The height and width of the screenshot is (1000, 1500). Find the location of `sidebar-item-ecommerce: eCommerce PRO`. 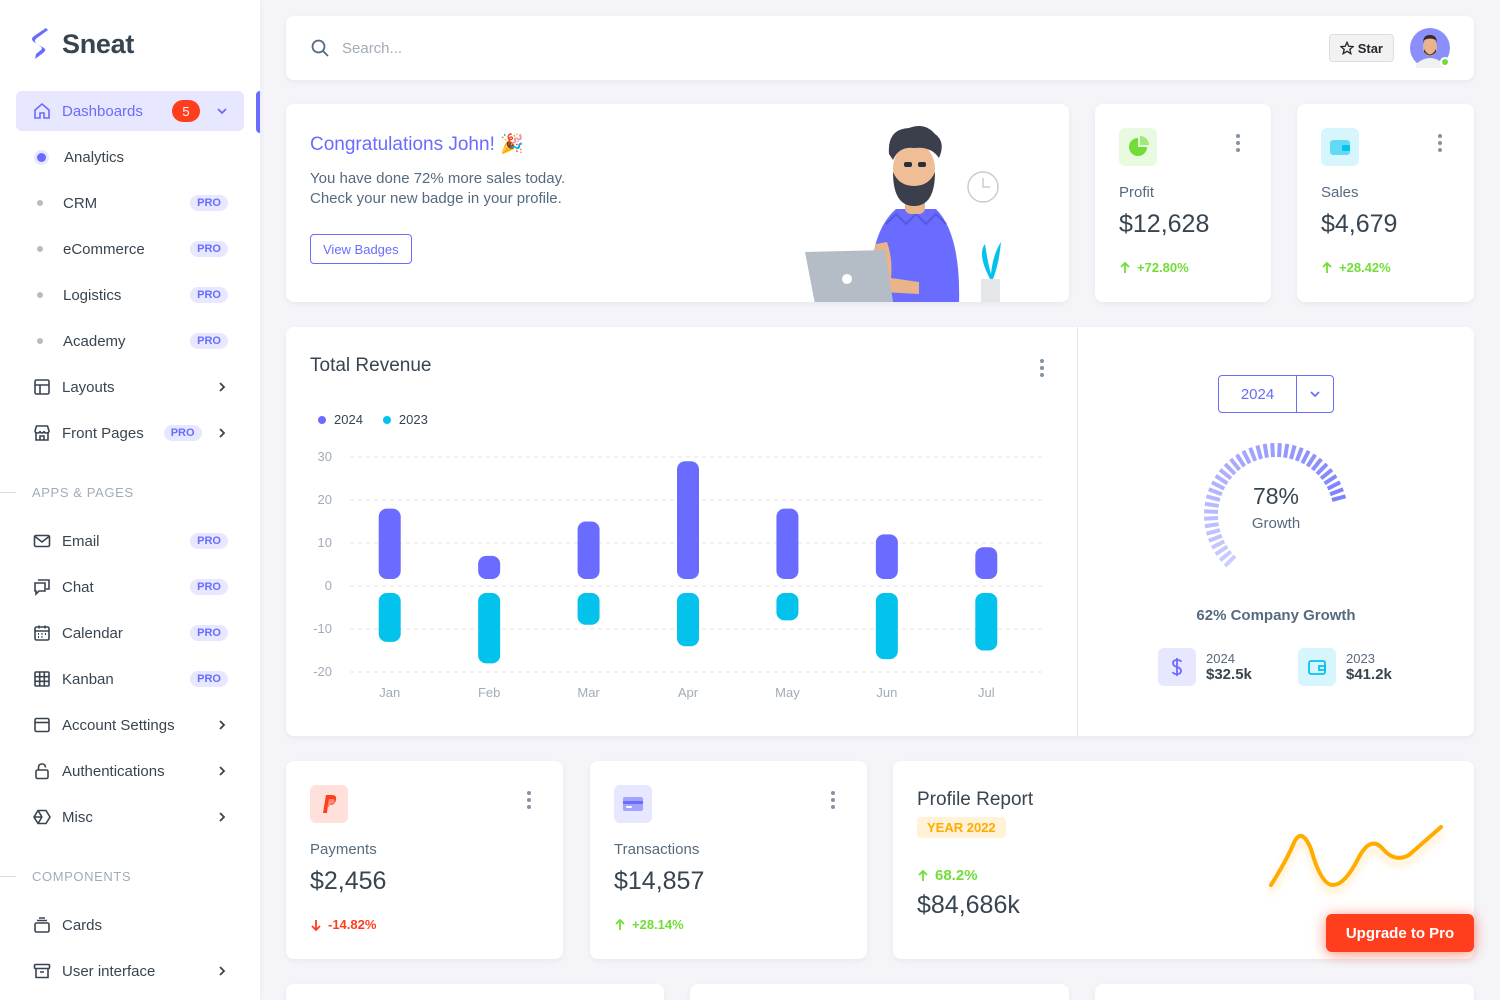

sidebar-item-ecommerce: eCommerce PRO is located at coordinates (130, 249).